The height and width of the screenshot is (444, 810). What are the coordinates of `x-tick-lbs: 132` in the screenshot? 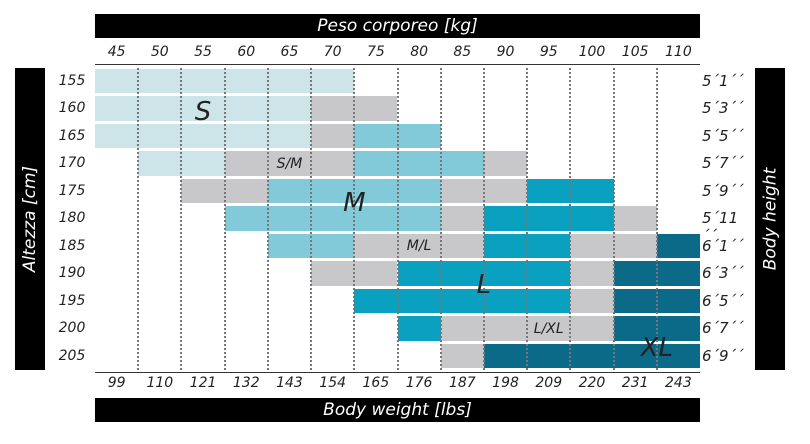 It's located at (246, 383).